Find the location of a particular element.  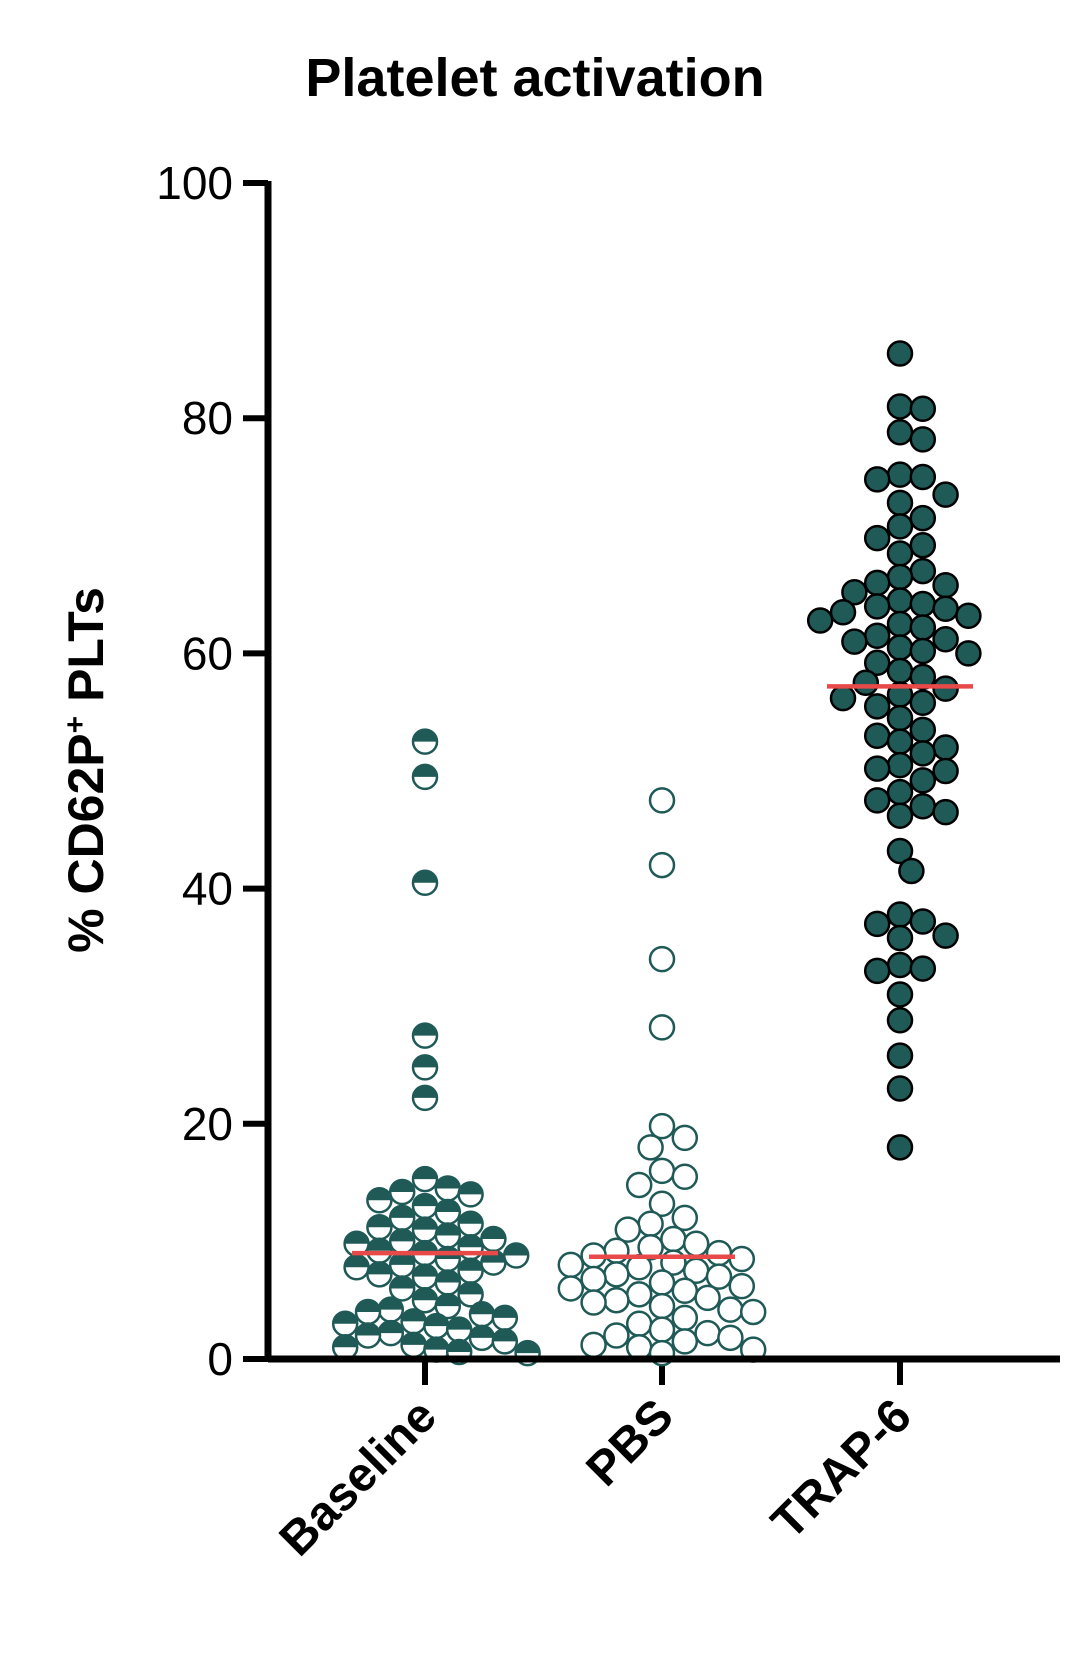

y-axis-title-superscript: + is located at coordinates (75, 725).